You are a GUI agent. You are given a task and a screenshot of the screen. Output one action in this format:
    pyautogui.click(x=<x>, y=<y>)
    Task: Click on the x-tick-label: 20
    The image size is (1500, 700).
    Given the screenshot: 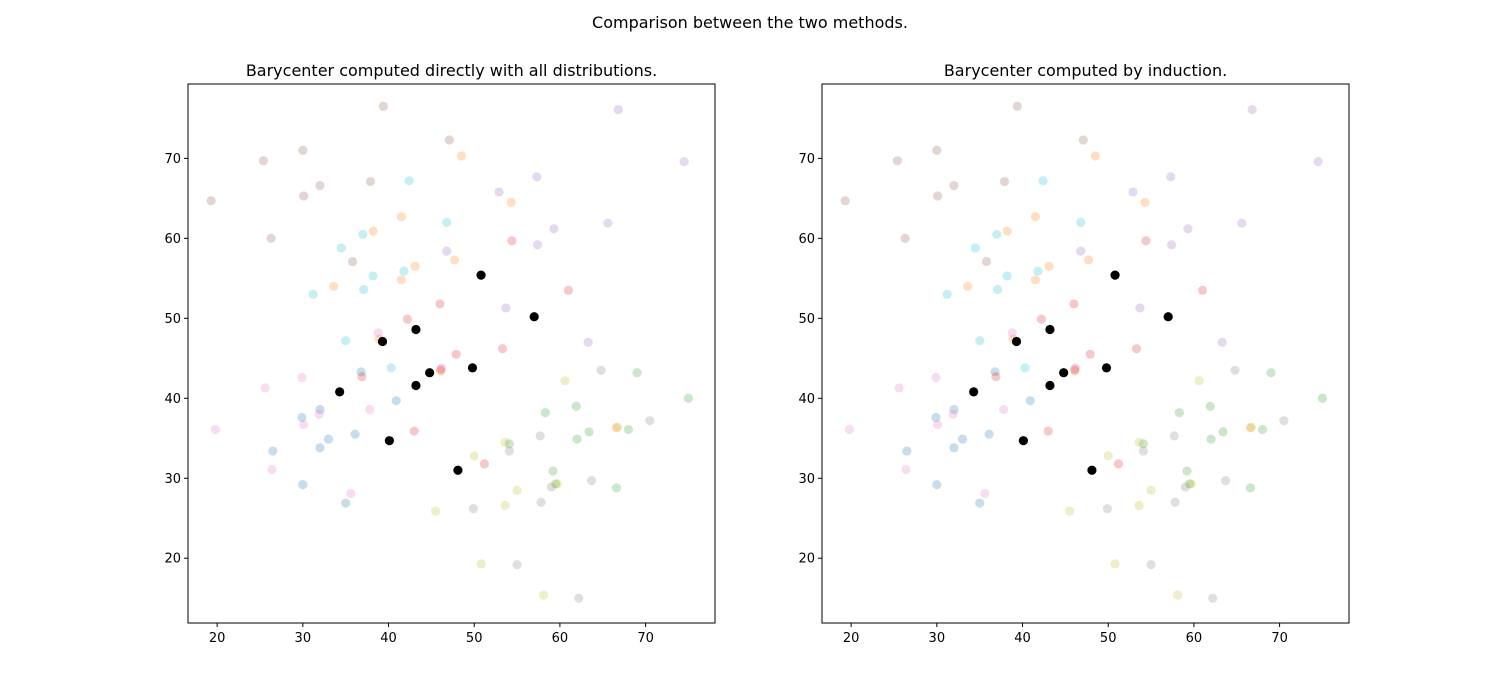 What is the action you would take?
    pyautogui.click(x=217, y=638)
    